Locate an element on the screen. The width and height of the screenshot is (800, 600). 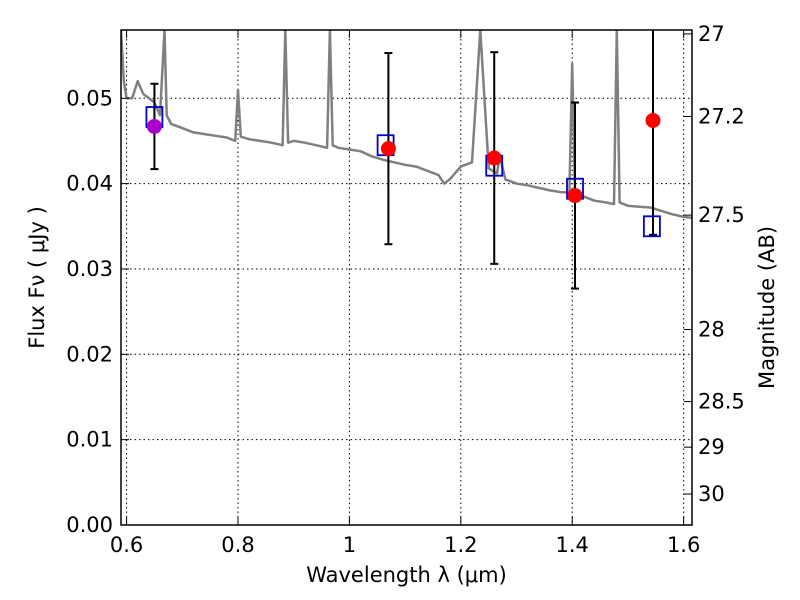
model-point is located at coordinates (651, 226).